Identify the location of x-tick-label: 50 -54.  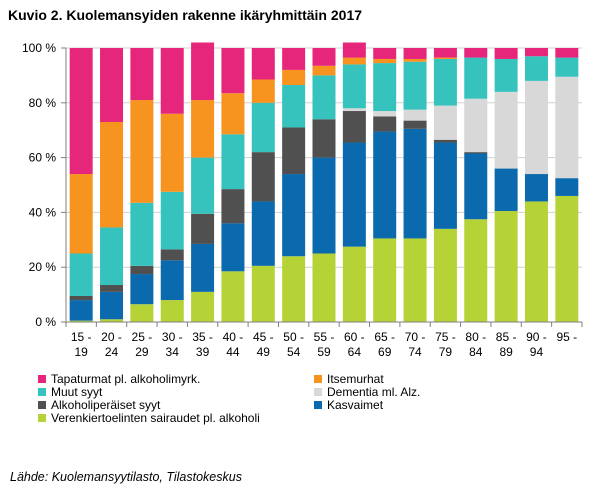
(293, 344).